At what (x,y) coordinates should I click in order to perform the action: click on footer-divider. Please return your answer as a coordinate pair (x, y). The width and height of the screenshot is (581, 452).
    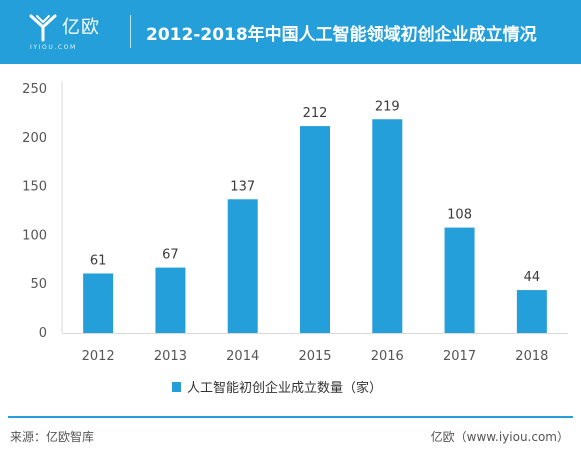
    Looking at the image, I should click on (290, 417).